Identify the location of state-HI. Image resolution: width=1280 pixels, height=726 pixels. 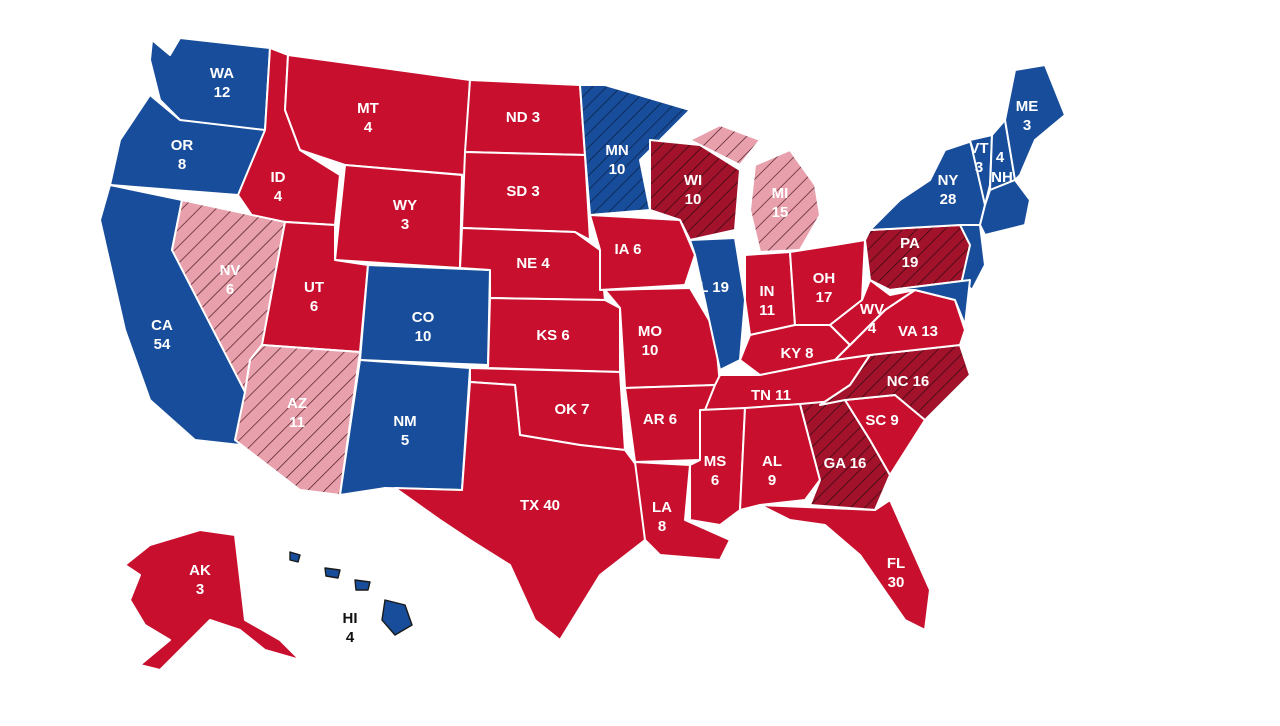
(351, 593).